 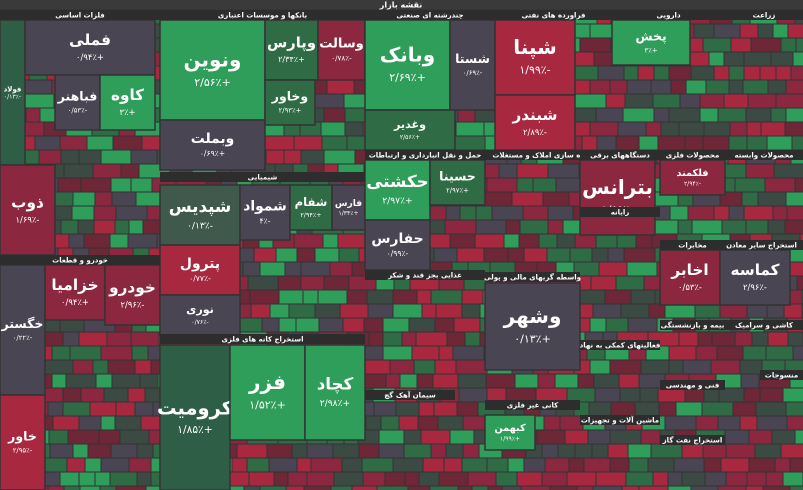 What do you see at coordinates (472, 58) in the screenshot?
I see `stock-name: شستا` at bounding box center [472, 58].